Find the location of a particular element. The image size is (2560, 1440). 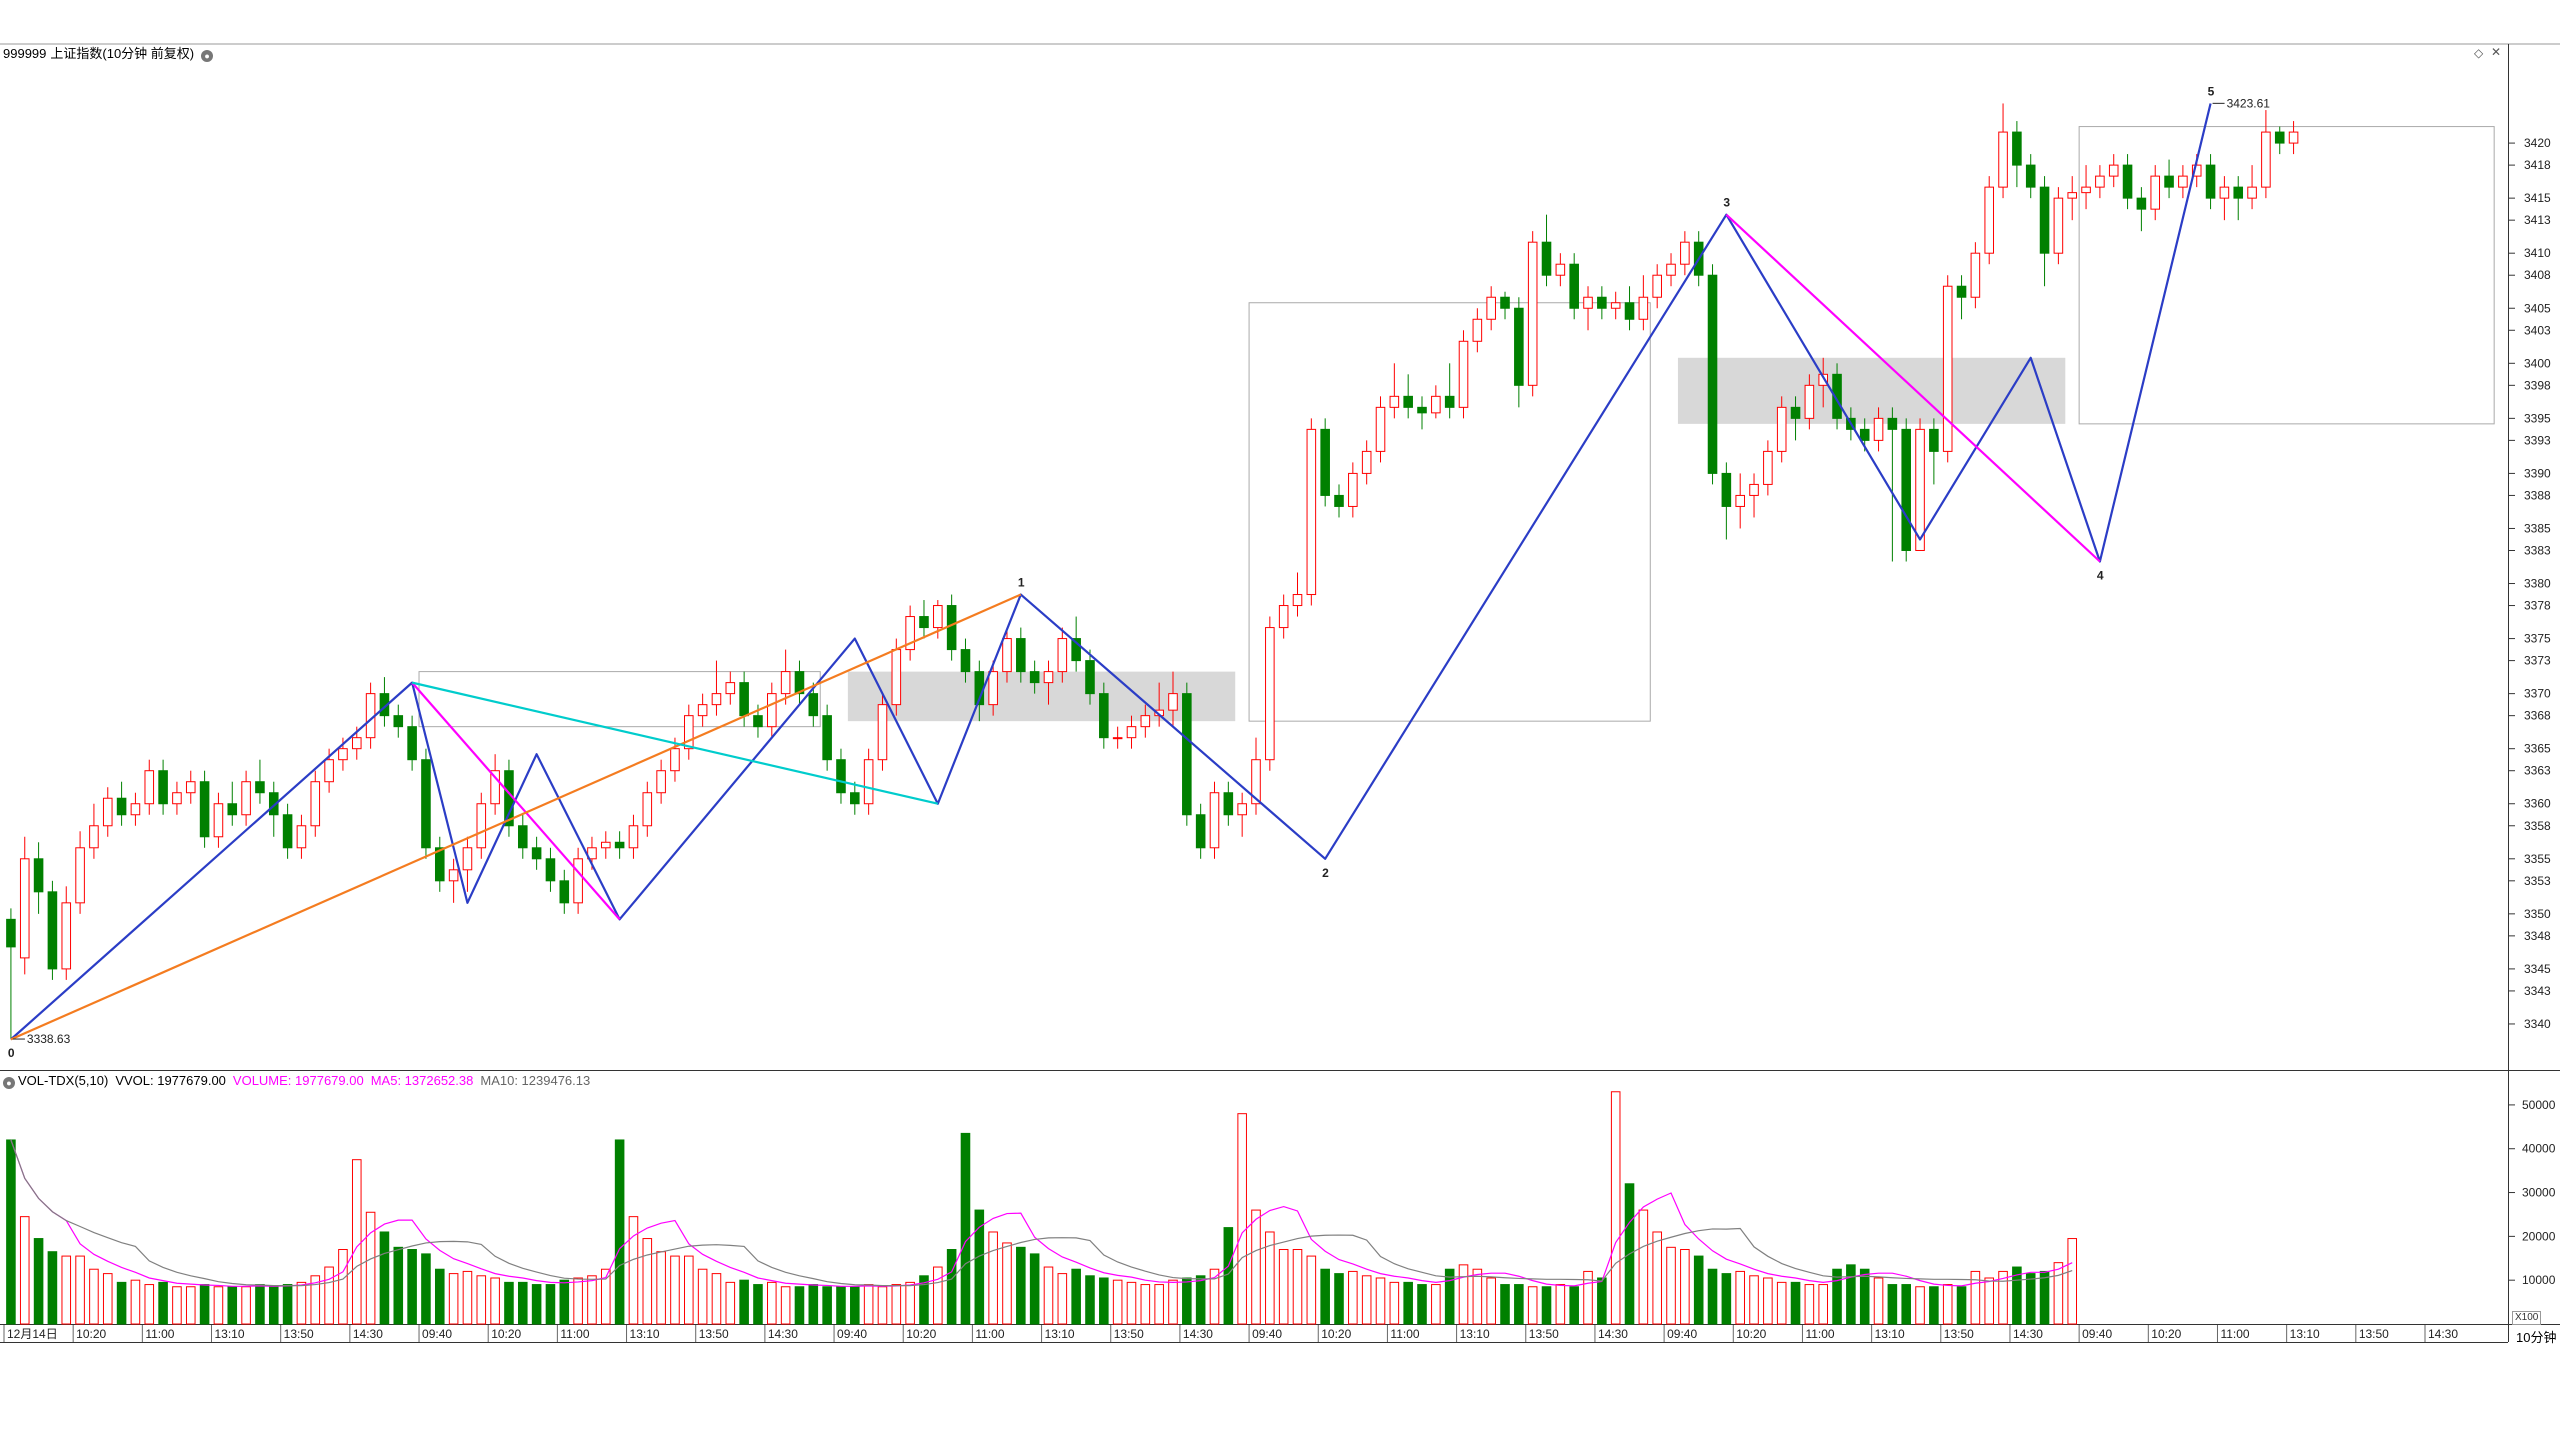

diamond-icon: ◇ is located at coordinates (2479, 53).